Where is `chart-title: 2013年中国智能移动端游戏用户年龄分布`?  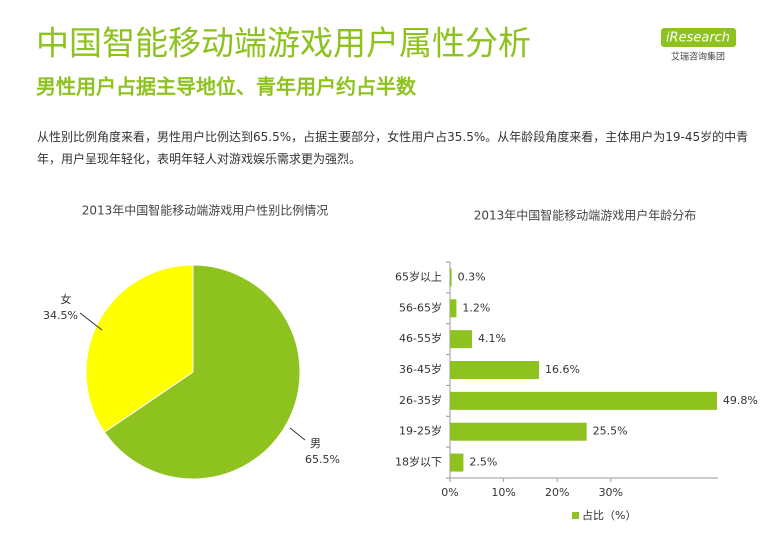
chart-title: 2013年中国智能移动端游戏用户年龄分布 is located at coordinates (585, 215).